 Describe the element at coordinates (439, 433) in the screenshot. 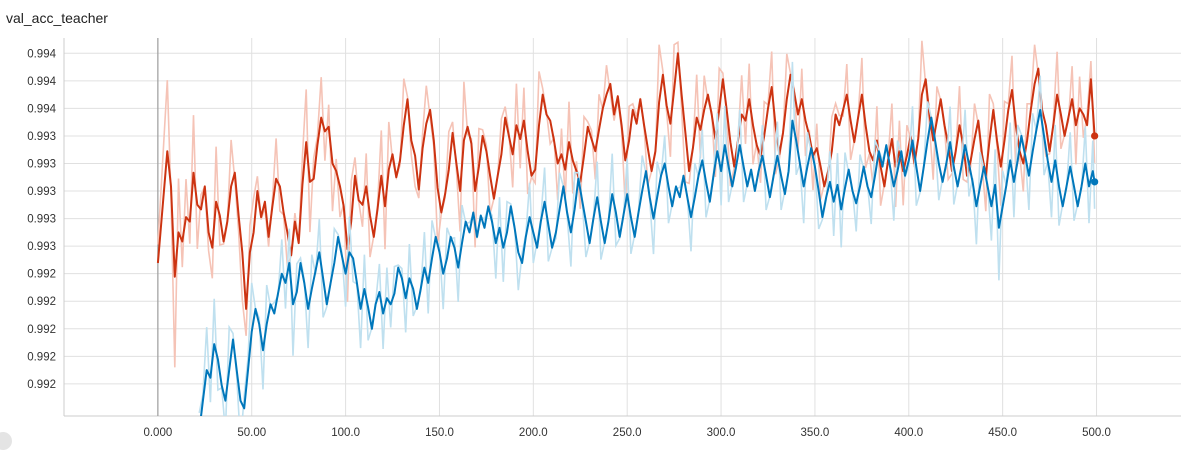

I see `x-tick-label: 150.0` at that location.